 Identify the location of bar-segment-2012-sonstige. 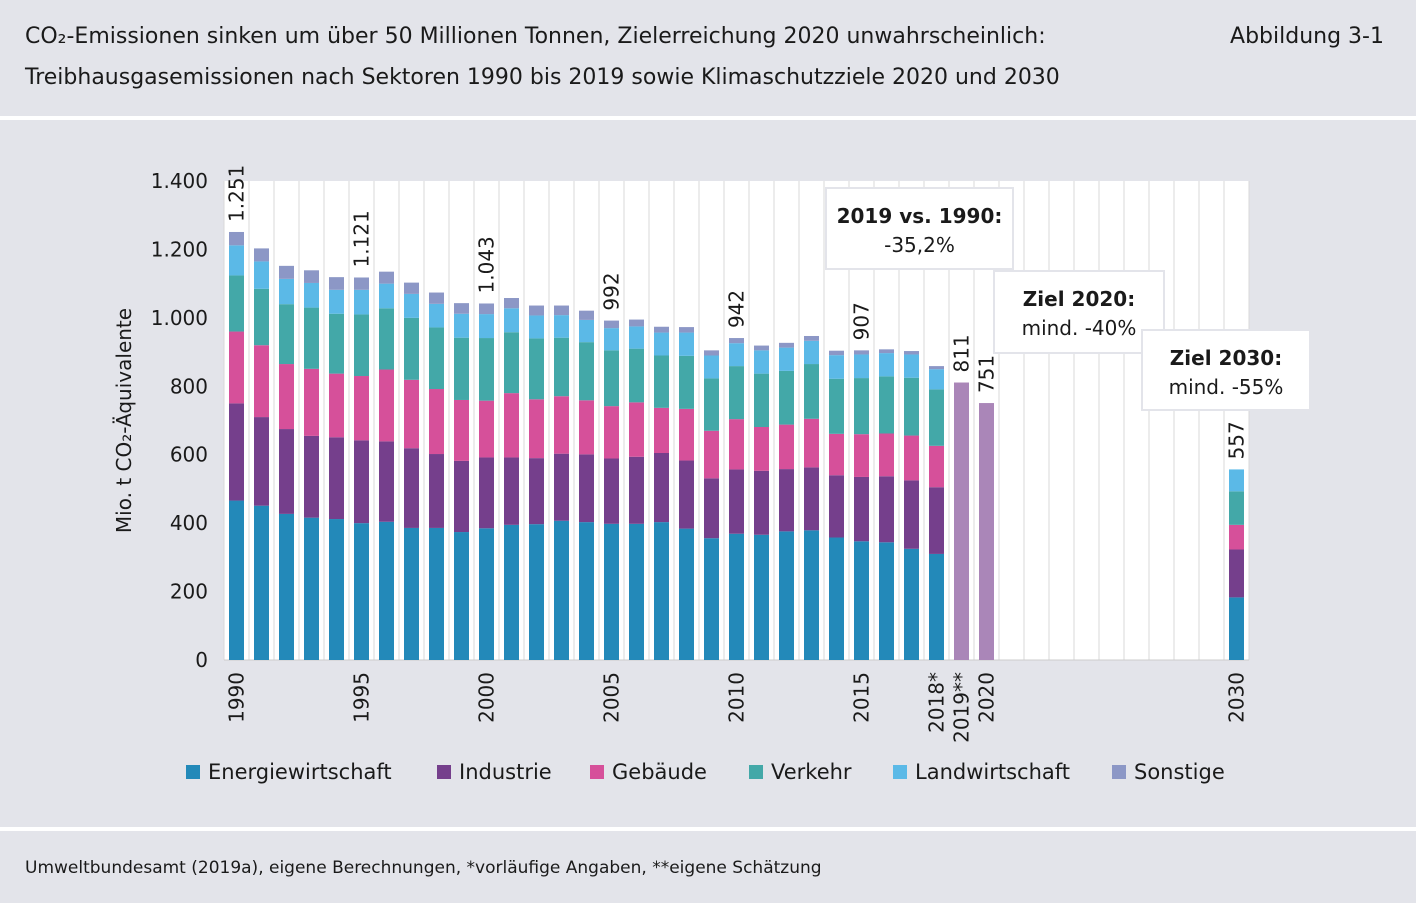
(786, 345).